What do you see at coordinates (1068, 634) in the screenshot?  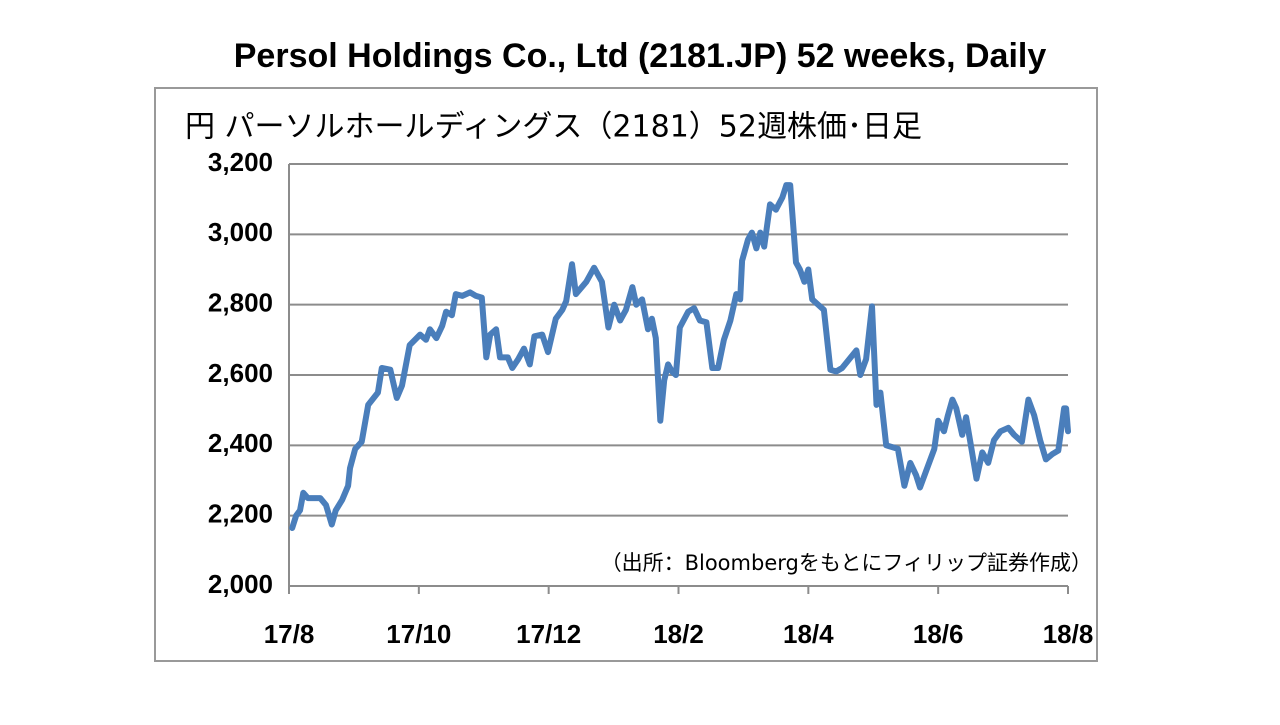 I see `x-tick-label: 18/8` at bounding box center [1068, 634].